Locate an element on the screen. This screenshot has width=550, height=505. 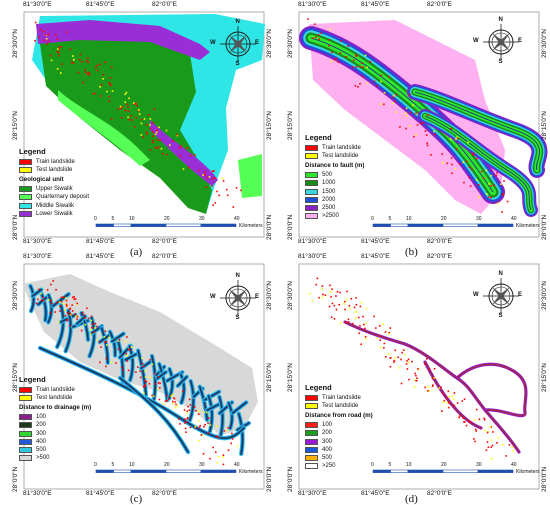
legend-label-test: Test landslide is located at coordinates (54, 169).